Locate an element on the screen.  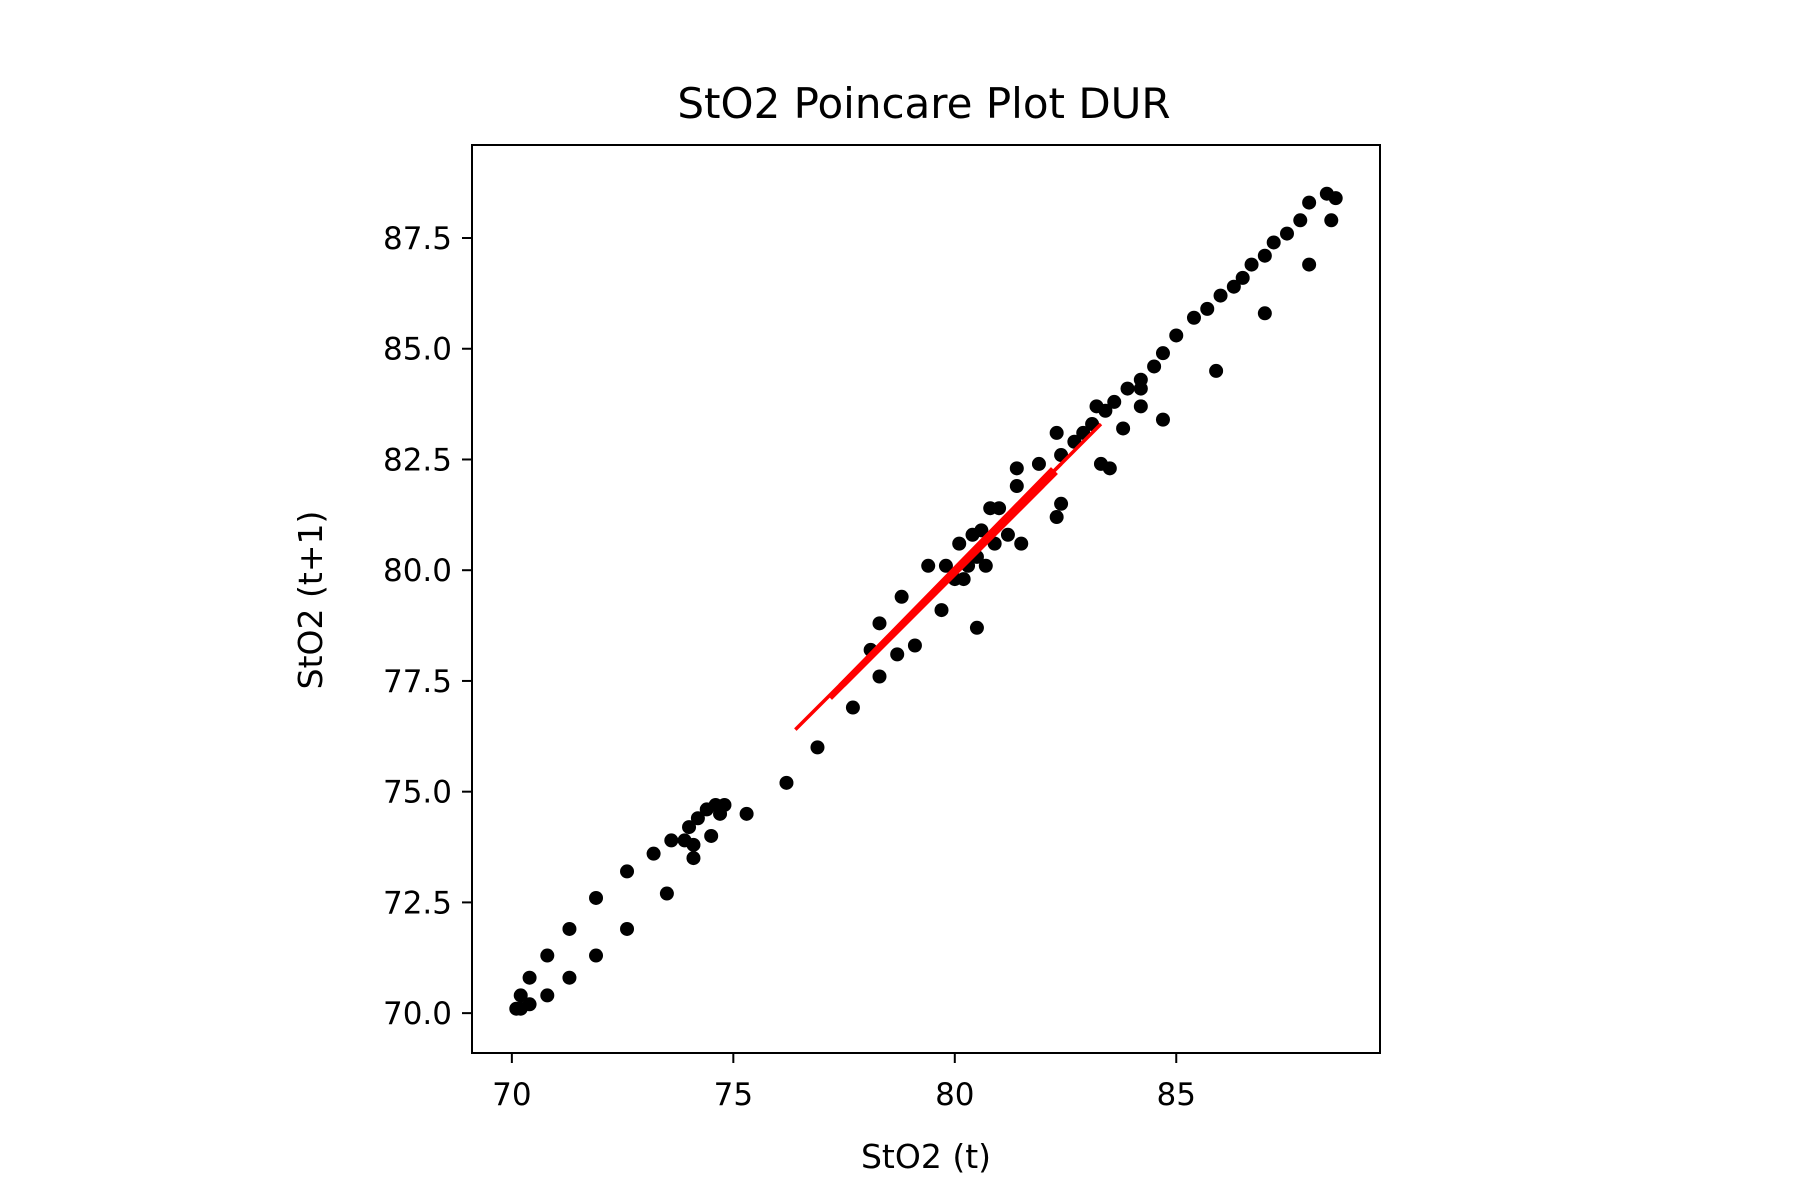
x-axis-ticks: 70 75 80 85 is located at coordinates (844, 1083).